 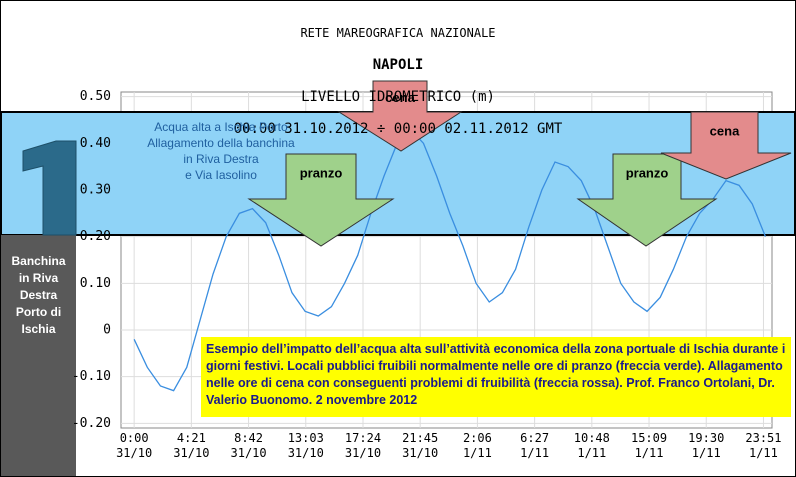 What do you see at coordinates (420, 445) in the screenshot?
I see `x-tick-label: 21:45 31/10` at bounding box center [420, 445].